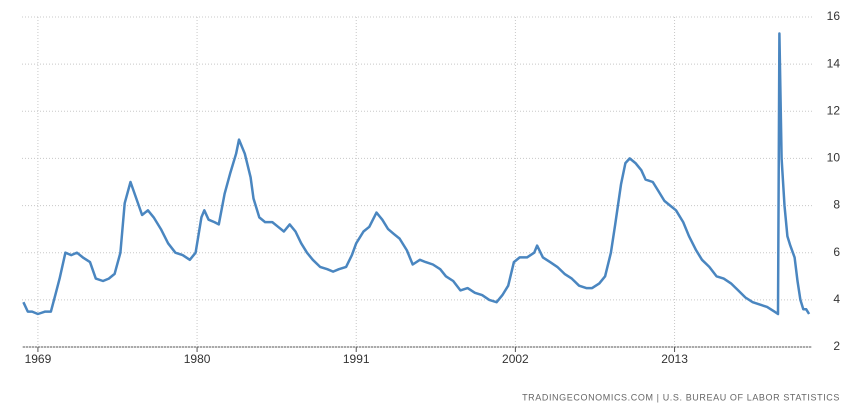  Describe the element at coordinates (836, 299) in the screenshot. I see `y-tick-label: 4` at that location.